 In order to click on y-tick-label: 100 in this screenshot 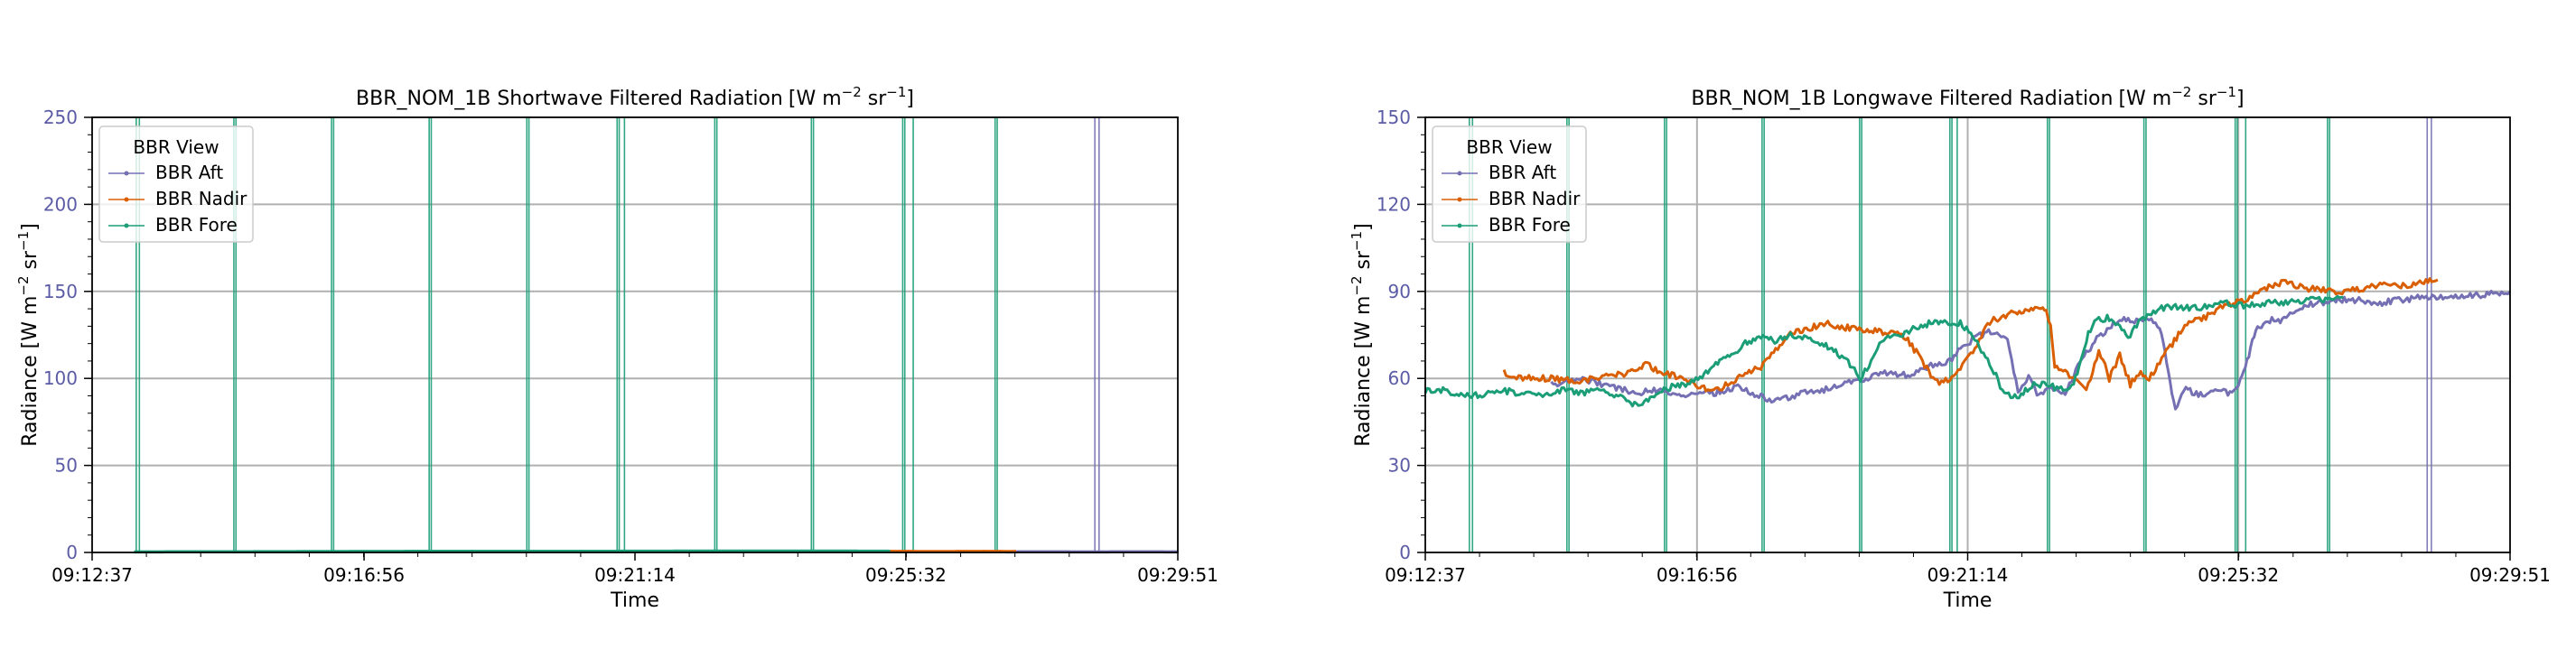, I will do `click(60, 378)`.